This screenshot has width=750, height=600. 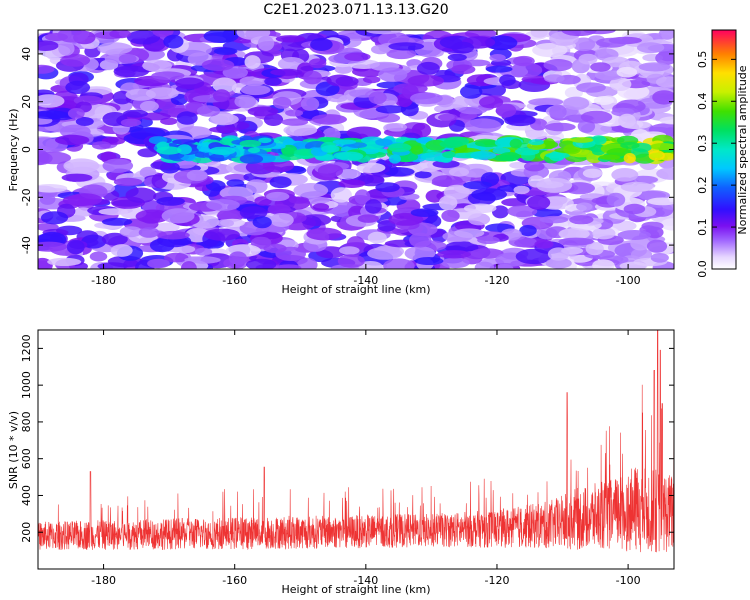 What do you see at coordinates (26, 348) in the screenshot?
I see `snr-y-tick-label: 1200` at bounding box center [26, 348].